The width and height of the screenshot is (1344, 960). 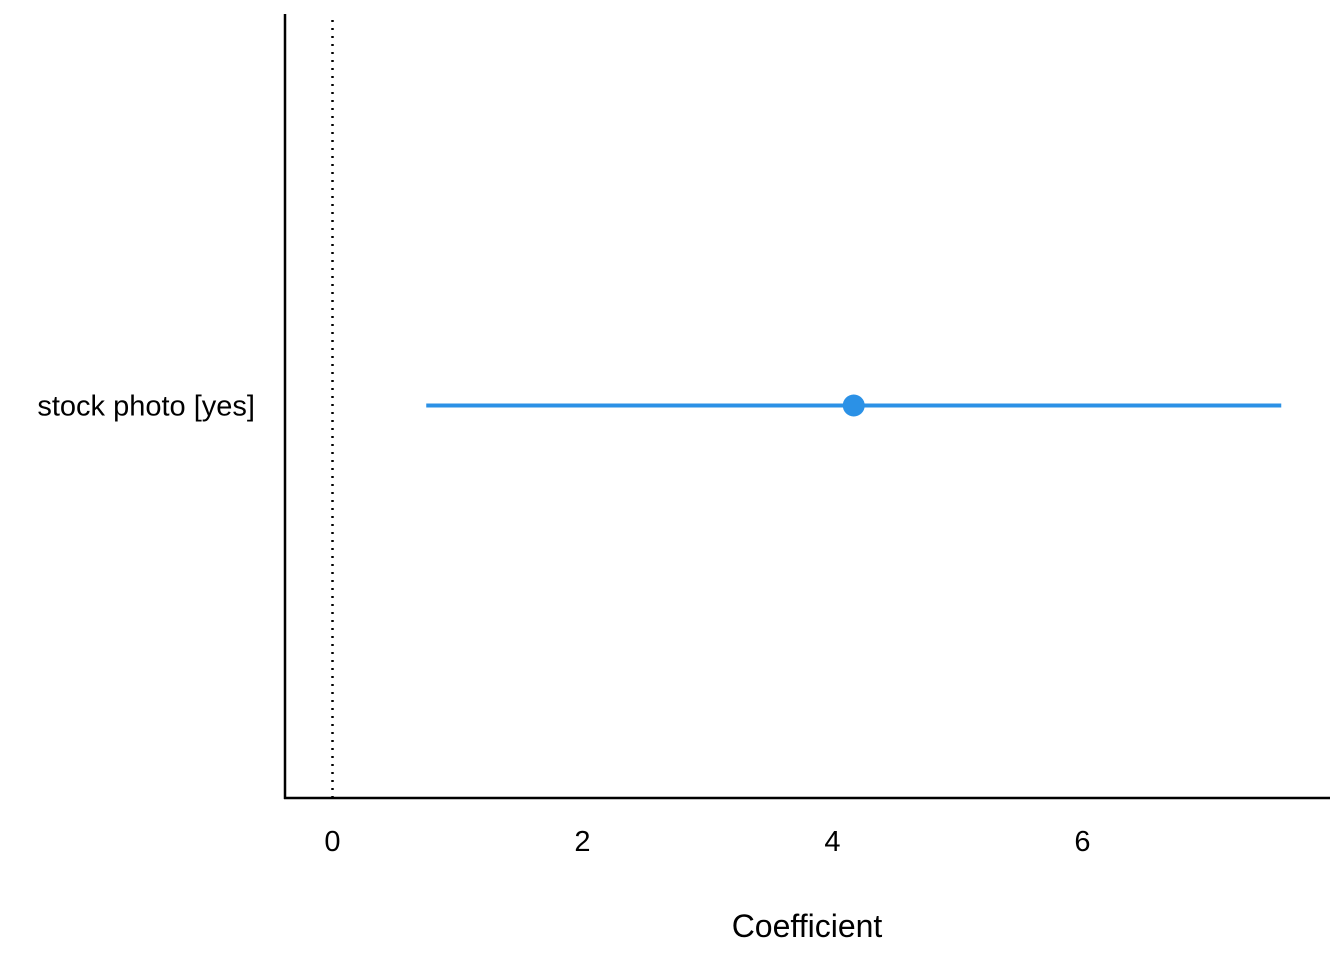 I want to click on x-tick-label: 0, so click(x=332, y=842).